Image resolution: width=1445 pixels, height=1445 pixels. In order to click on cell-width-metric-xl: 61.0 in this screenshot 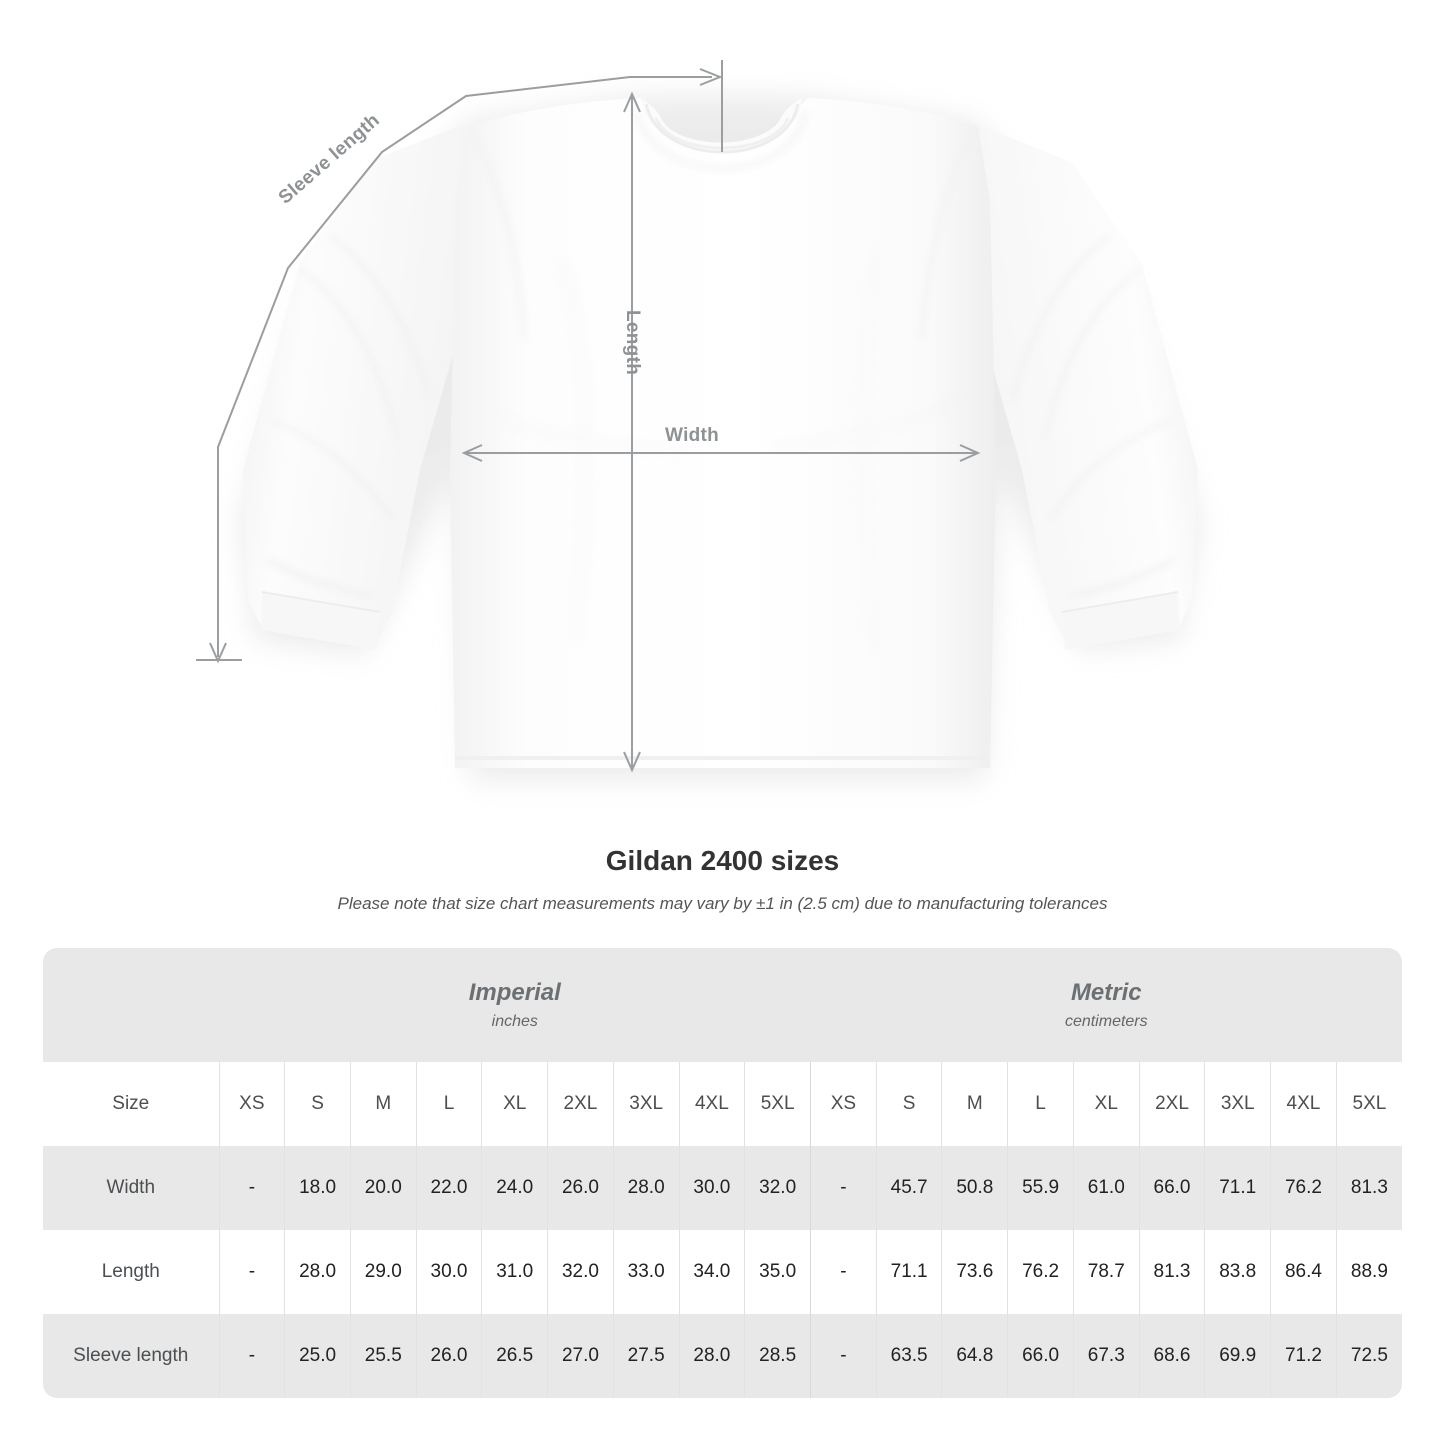, I will do `click(1106, 1188)`.